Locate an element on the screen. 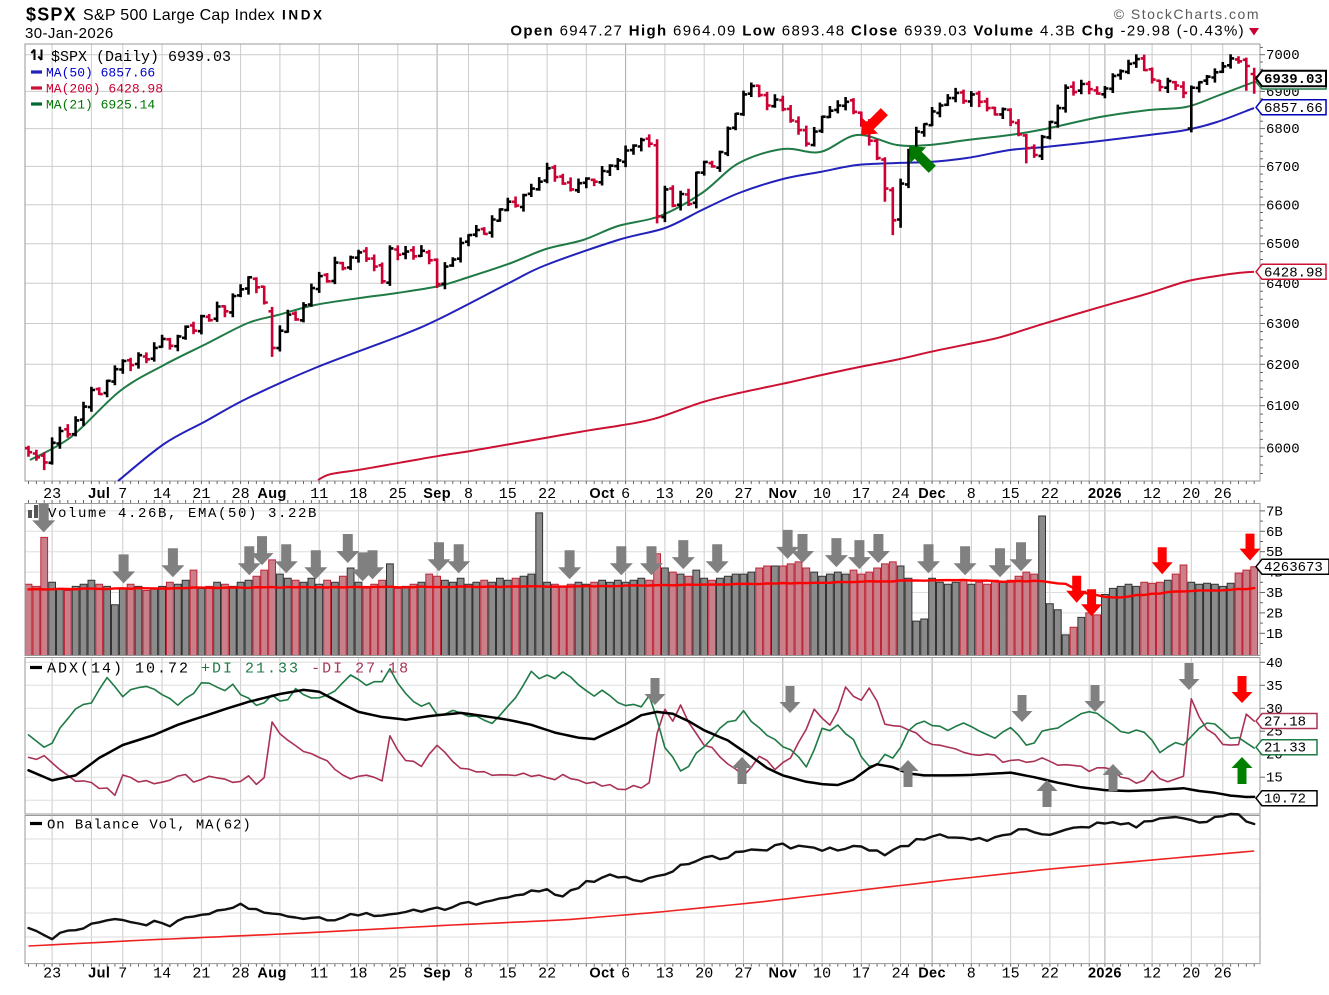  svg-text: 6000 is located at coordinates (1283, 449).